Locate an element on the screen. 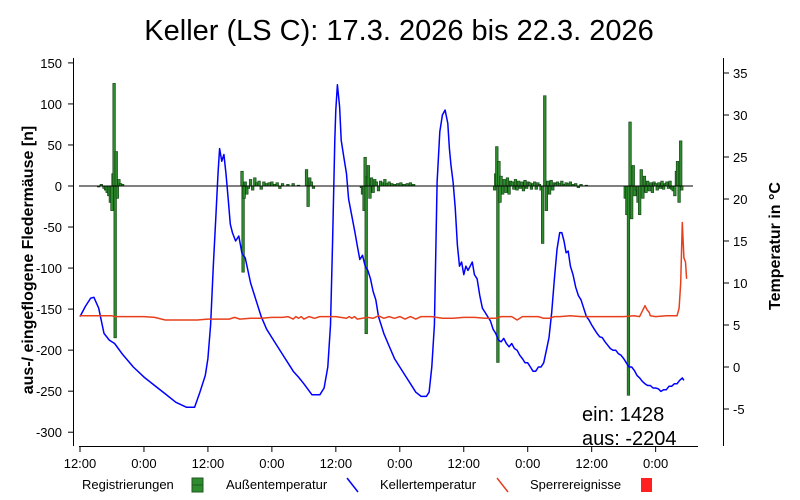  legend-swatch-registrierungen-icon is located at coordinates (197, 485).